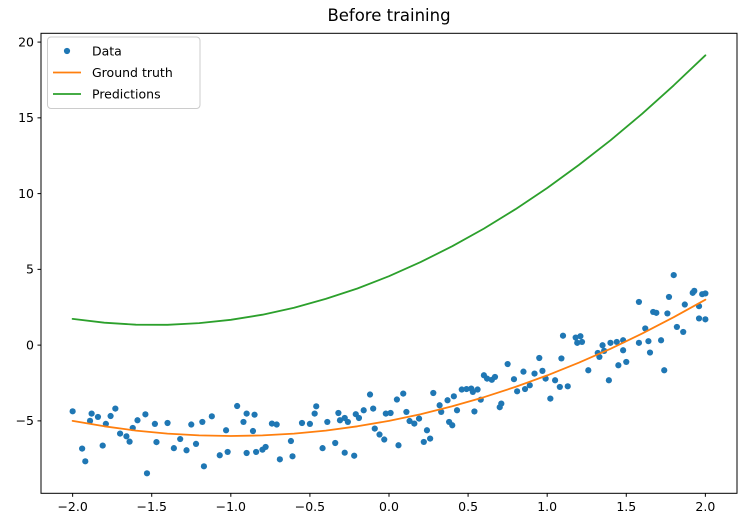  Describe the element at coordinates (113, 72) in the screenshot. I see `legend-item-ground-truth: Ground truth` at that location.